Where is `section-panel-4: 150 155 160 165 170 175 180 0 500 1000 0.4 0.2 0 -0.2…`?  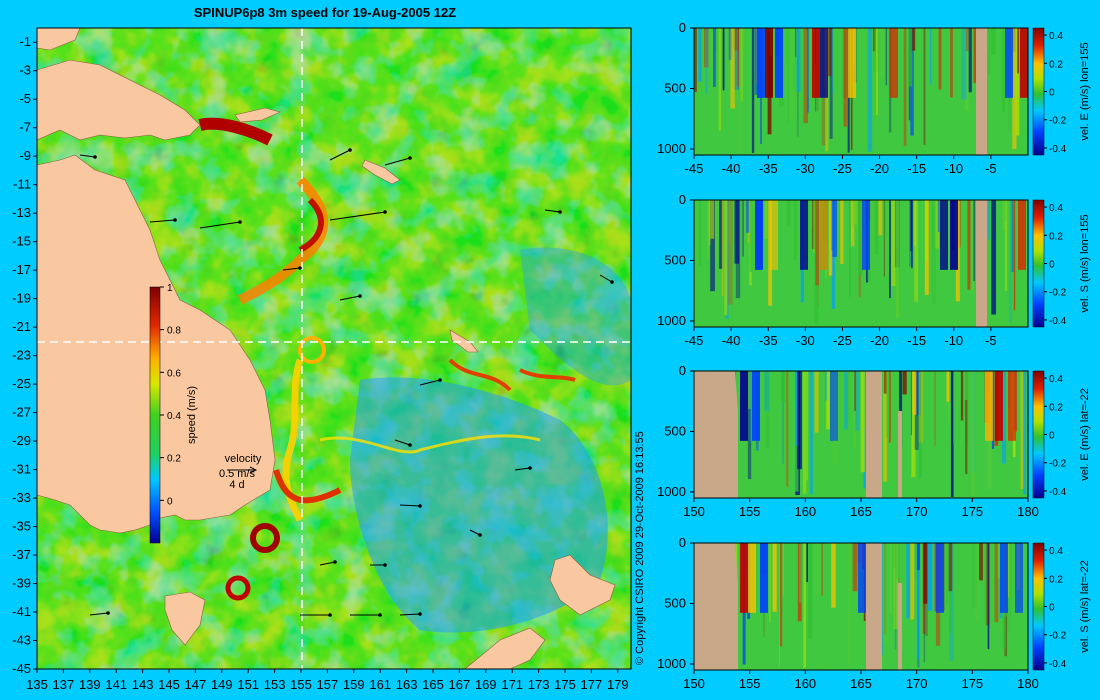
section-panel-4: 150 155 160 165 170 175 180 0 500 1000 0.4 0.2 0 -0.2… is located at coordinates (874, 613).